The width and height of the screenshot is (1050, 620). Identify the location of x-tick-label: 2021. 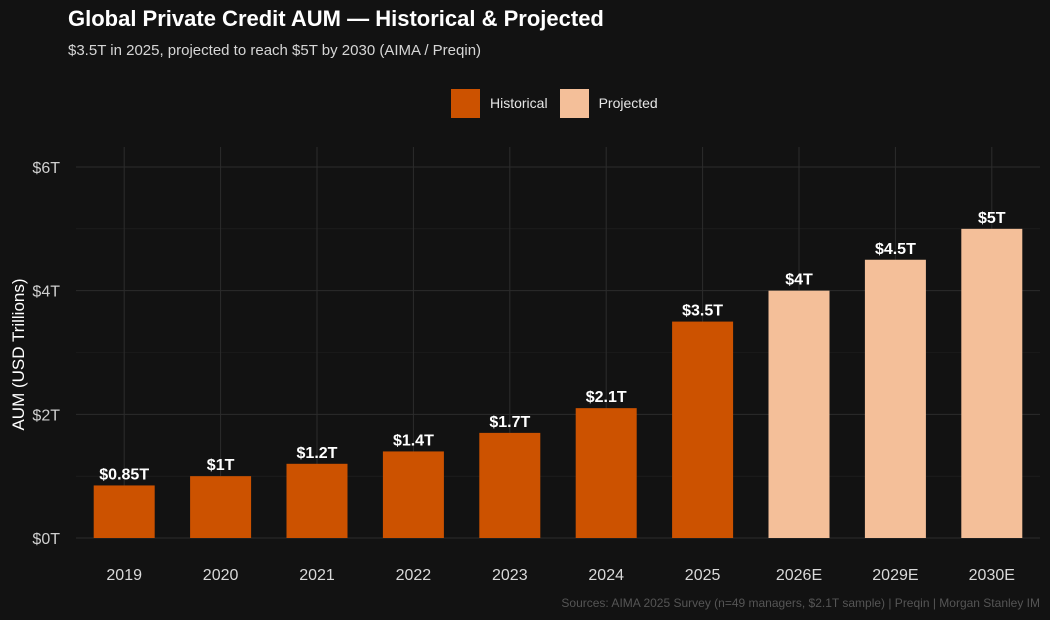
(317, 575).